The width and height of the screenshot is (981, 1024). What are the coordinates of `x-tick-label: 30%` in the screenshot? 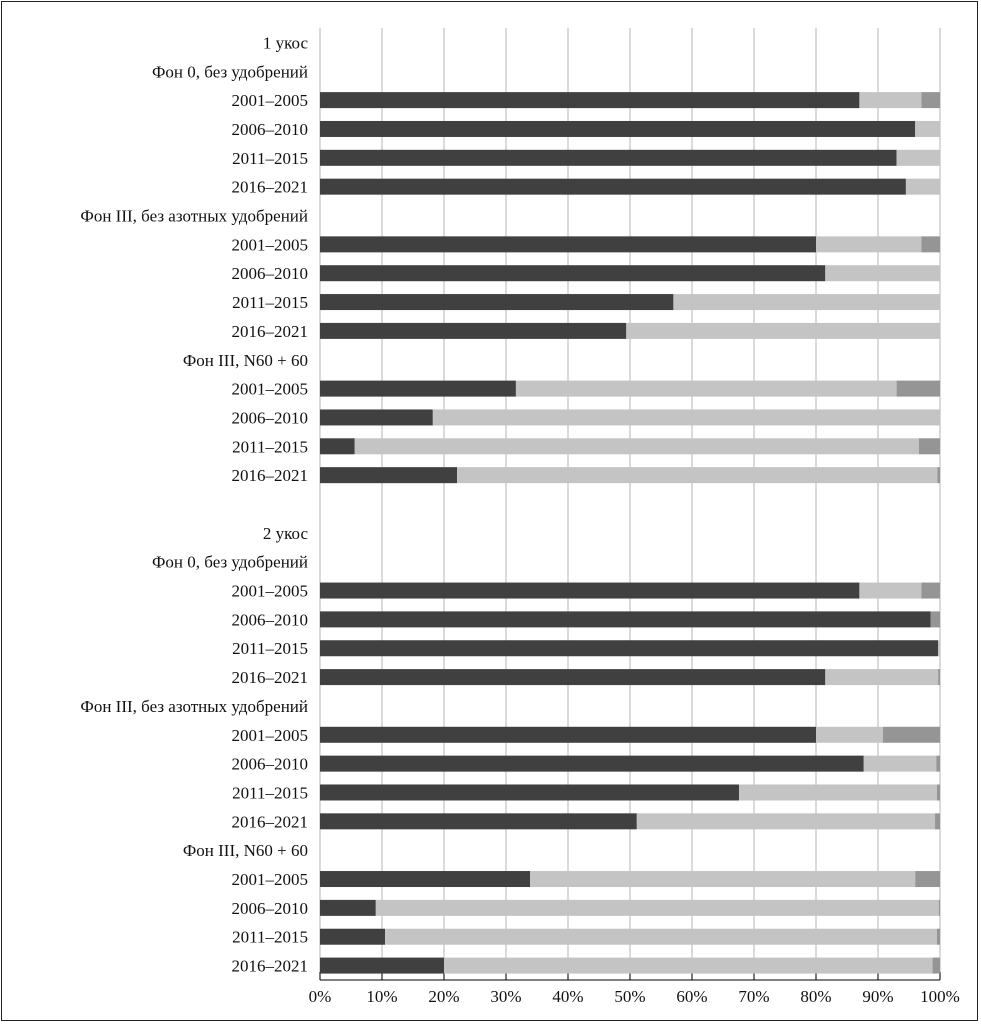 It's located at (505, 996).